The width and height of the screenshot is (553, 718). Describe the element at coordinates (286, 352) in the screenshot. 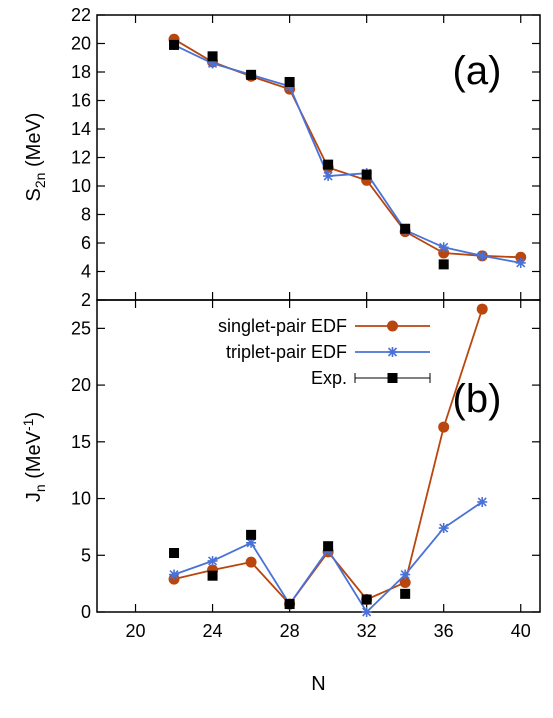

I see `legend-label-triplet: triplet-pair EDF` at that location.